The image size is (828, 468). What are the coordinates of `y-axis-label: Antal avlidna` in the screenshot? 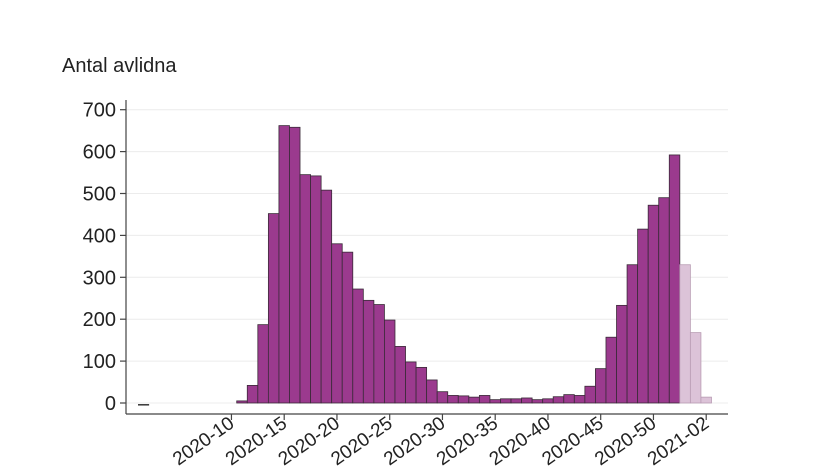 It's located at (119, 66).